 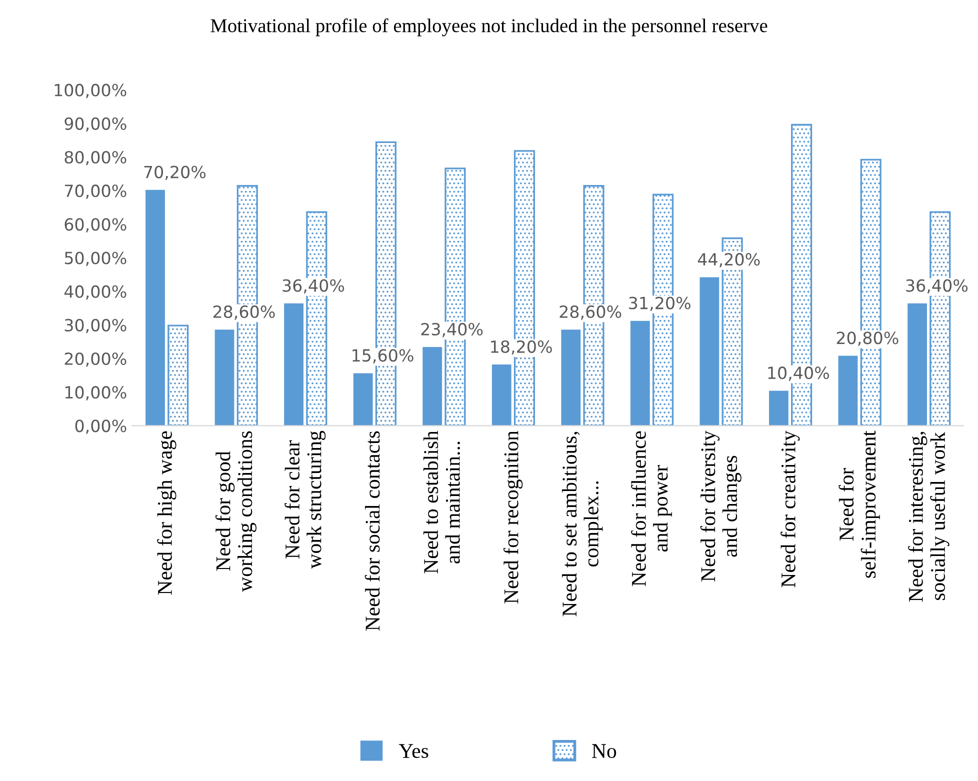 I want to click on data-label: 31,20%, so click(x=659, y=304).